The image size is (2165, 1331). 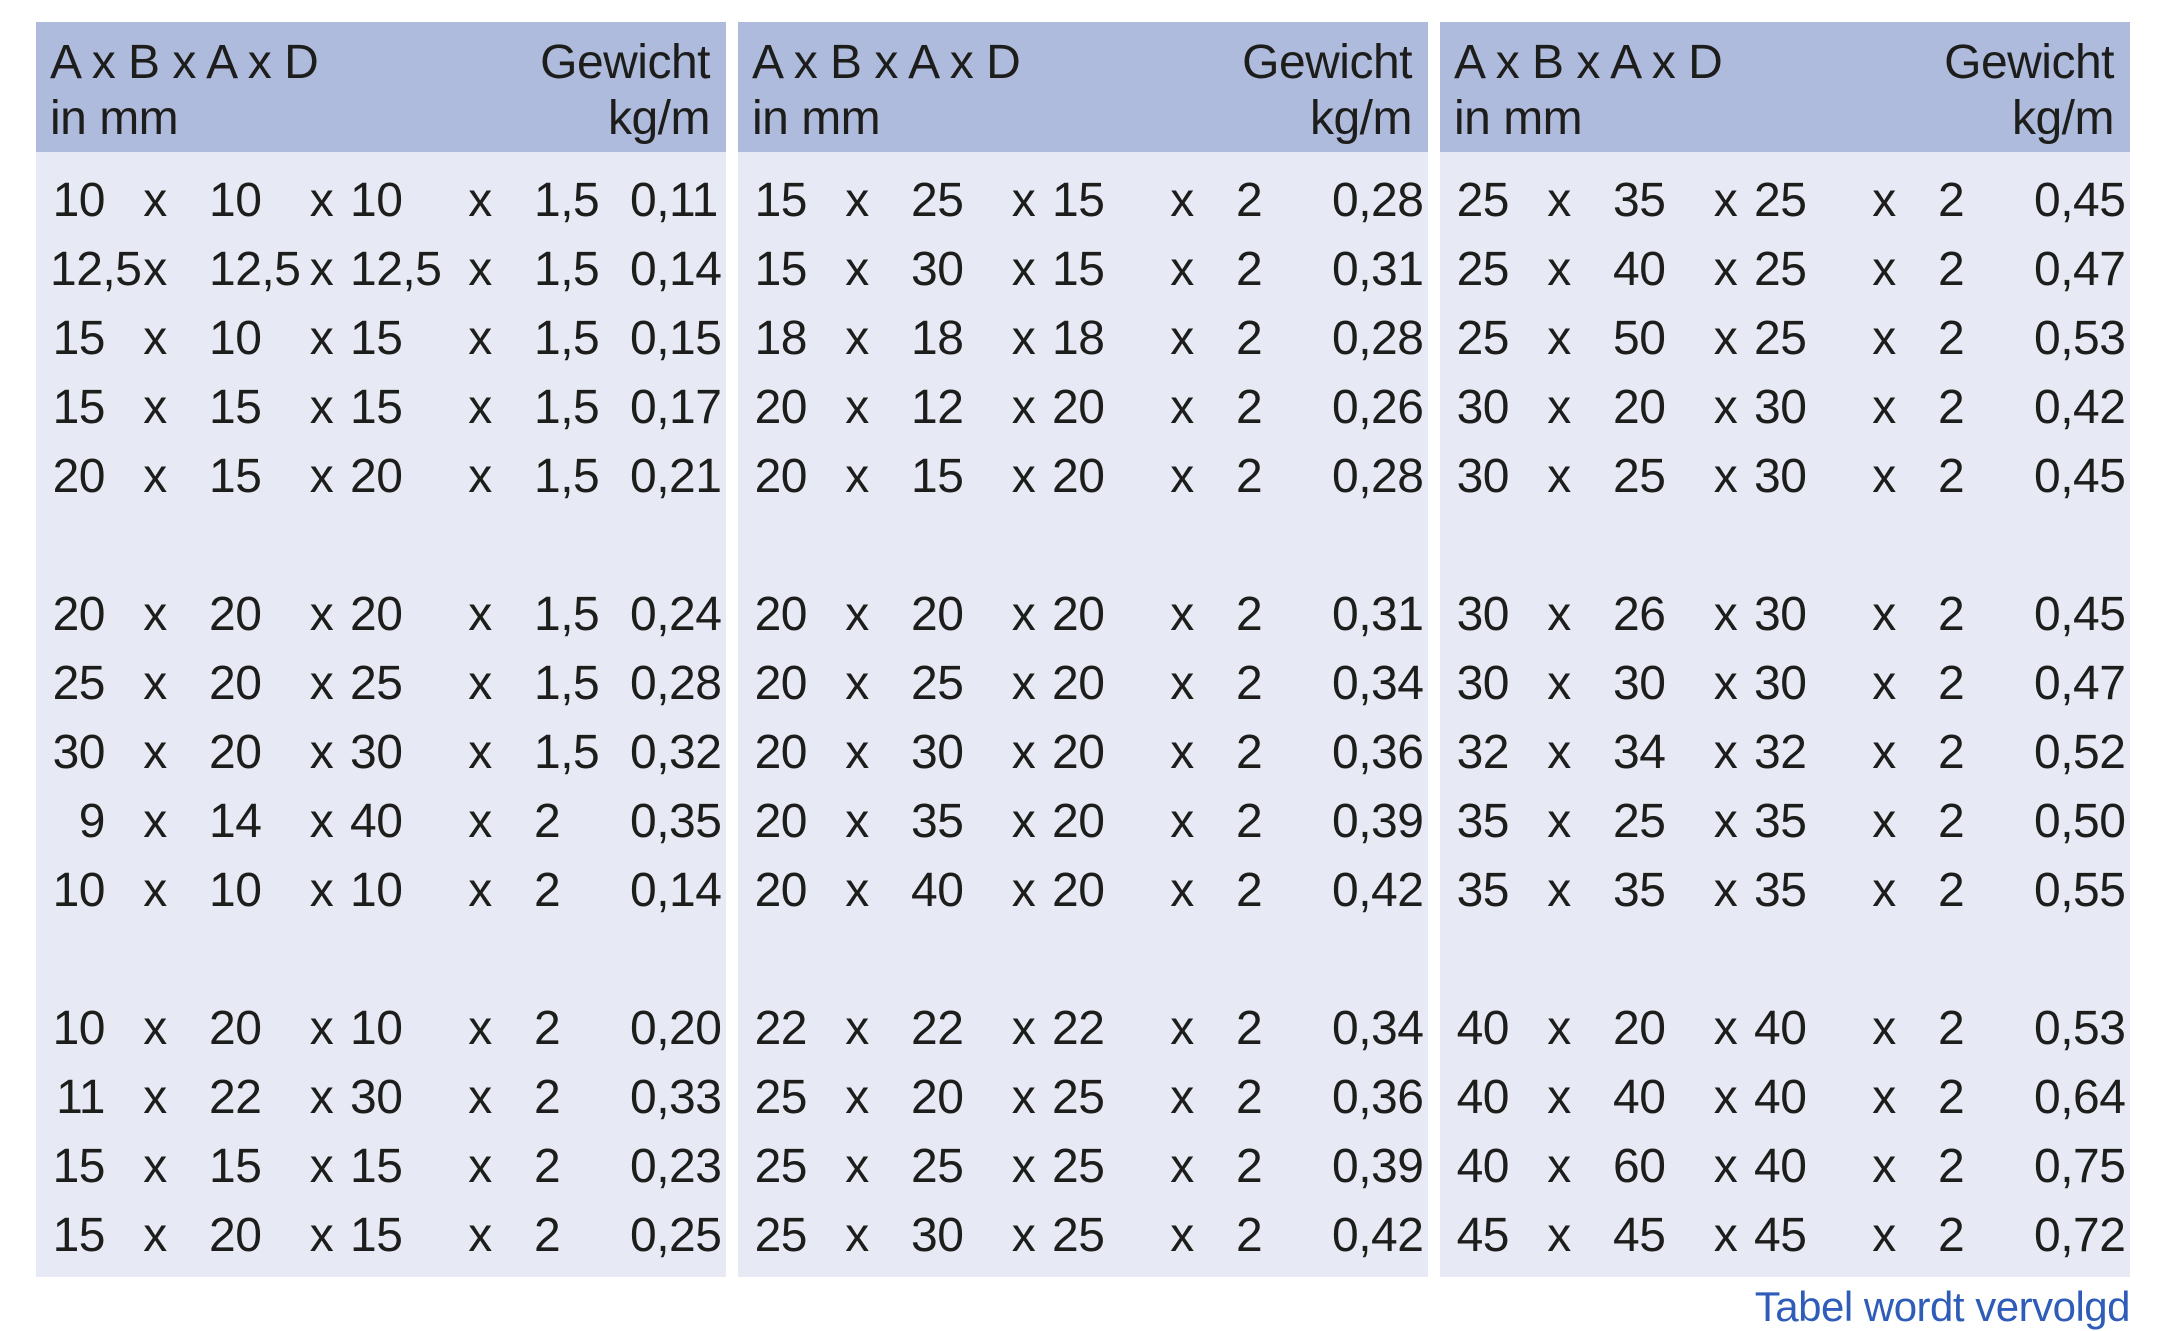 I want to click on weight-value: 0,17, so click(x=676, y=407).